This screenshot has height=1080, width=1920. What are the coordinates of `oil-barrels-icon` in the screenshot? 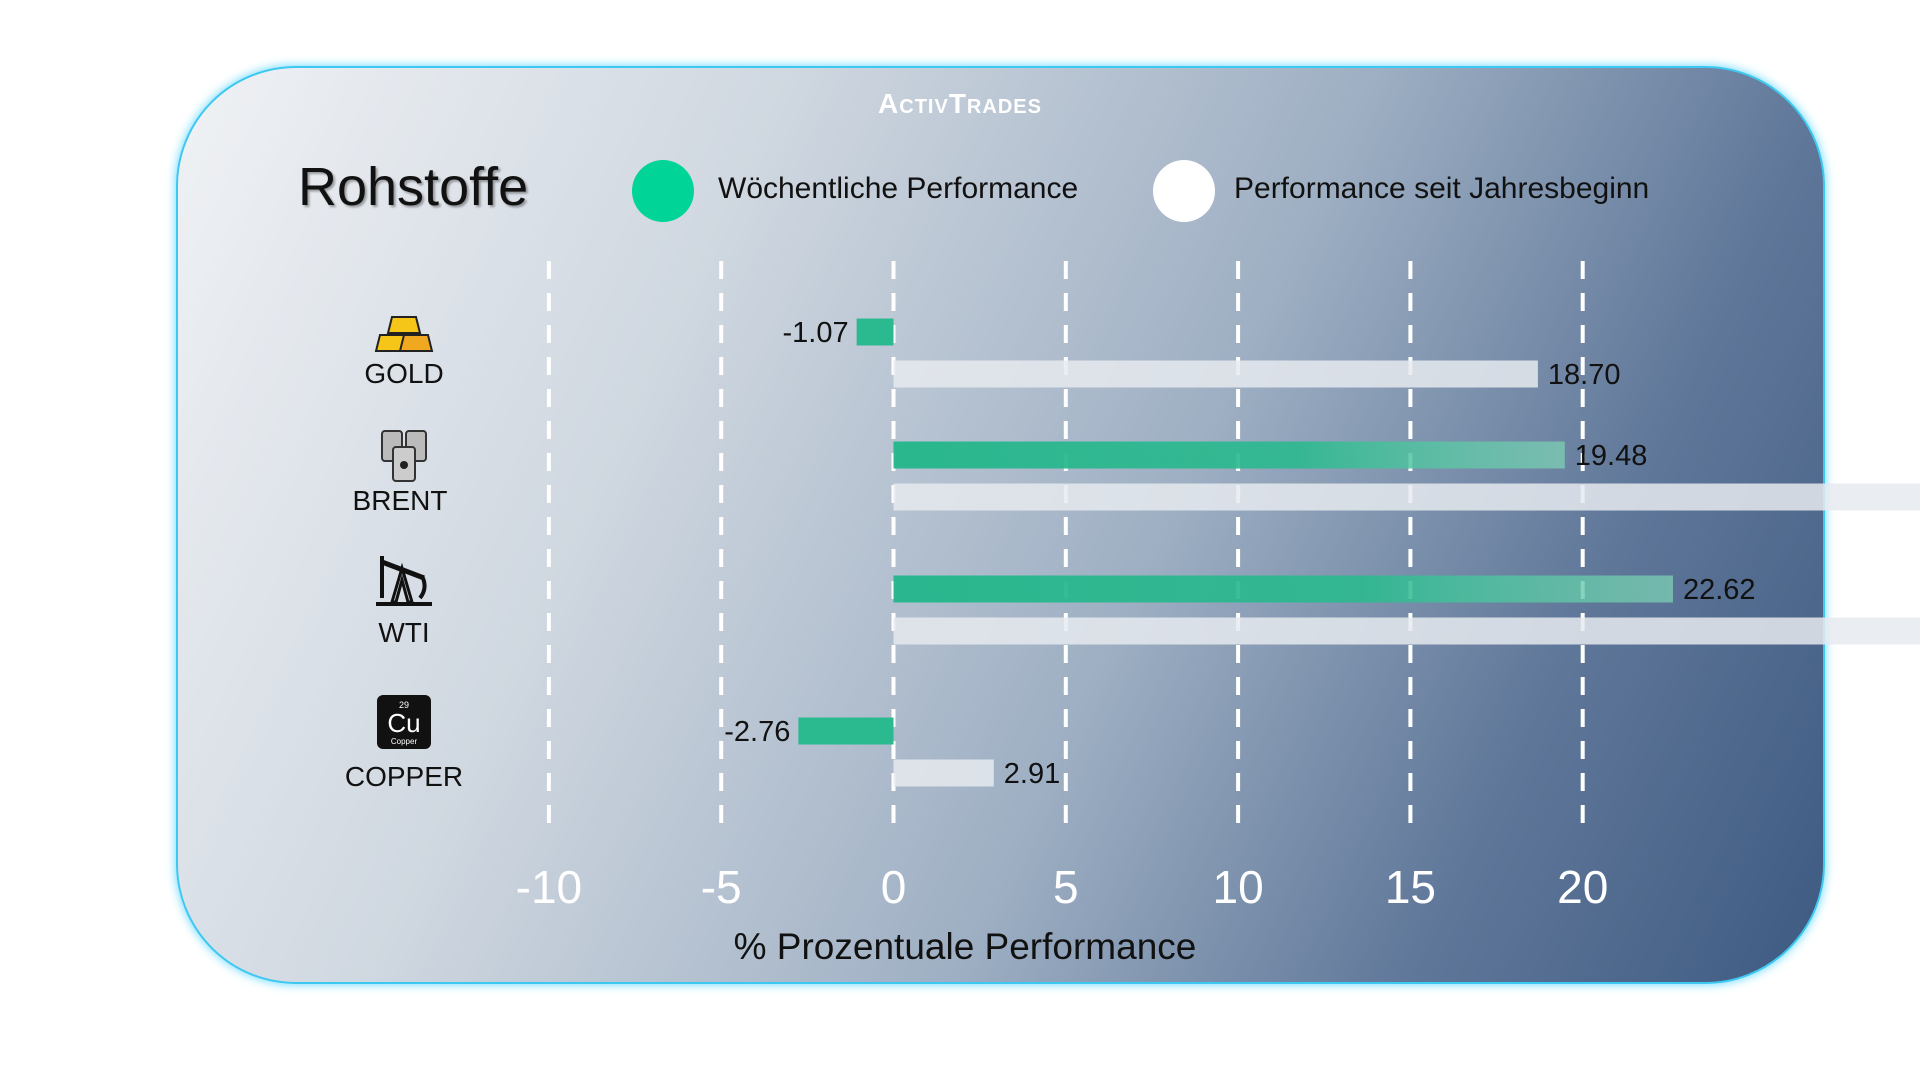 It's located at (404, 455).